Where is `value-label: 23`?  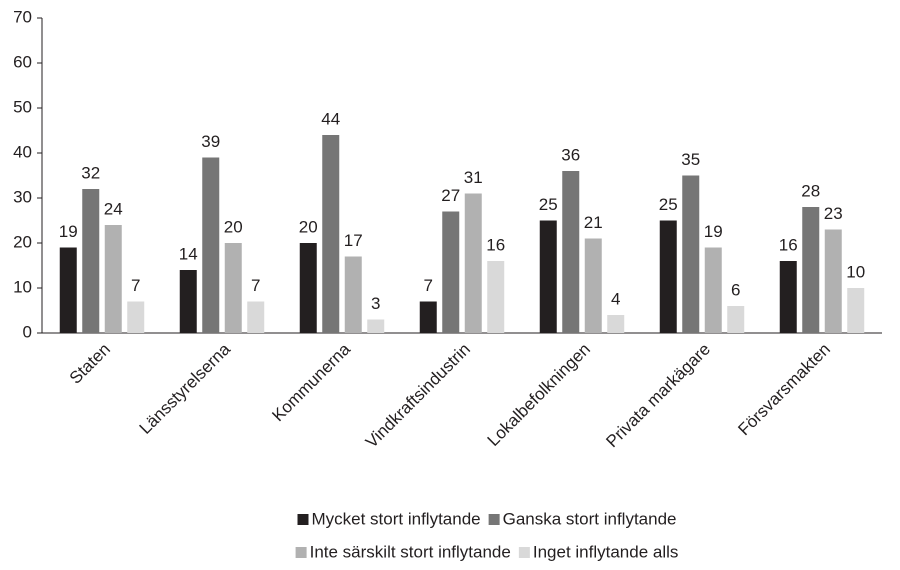 value-label: 23 is located at coordinates (833, 213).